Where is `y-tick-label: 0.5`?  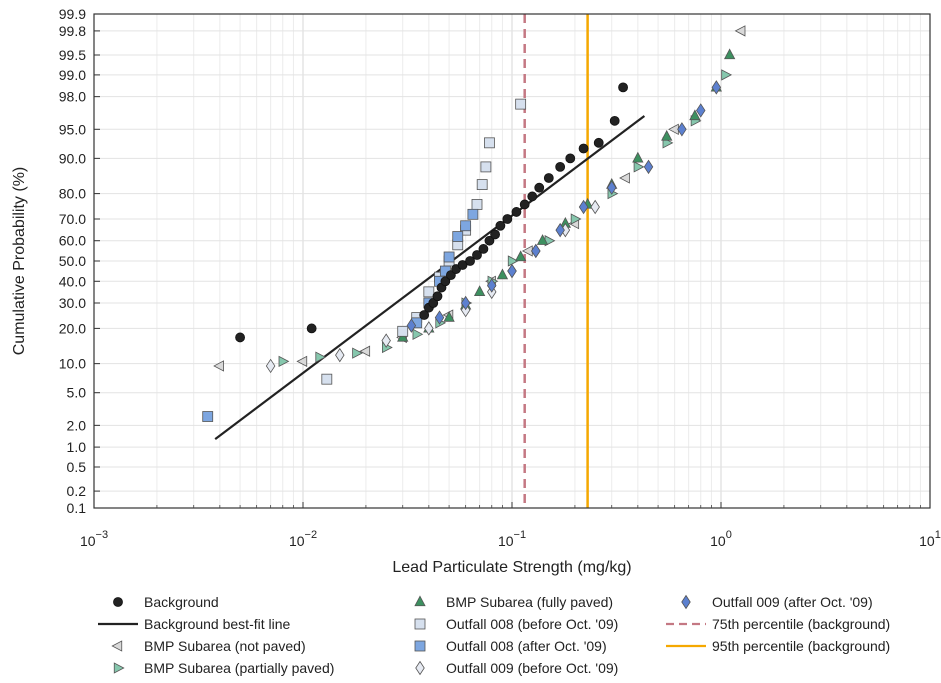
y-tick-label: 0.5 is located at coordinates (77, 467).